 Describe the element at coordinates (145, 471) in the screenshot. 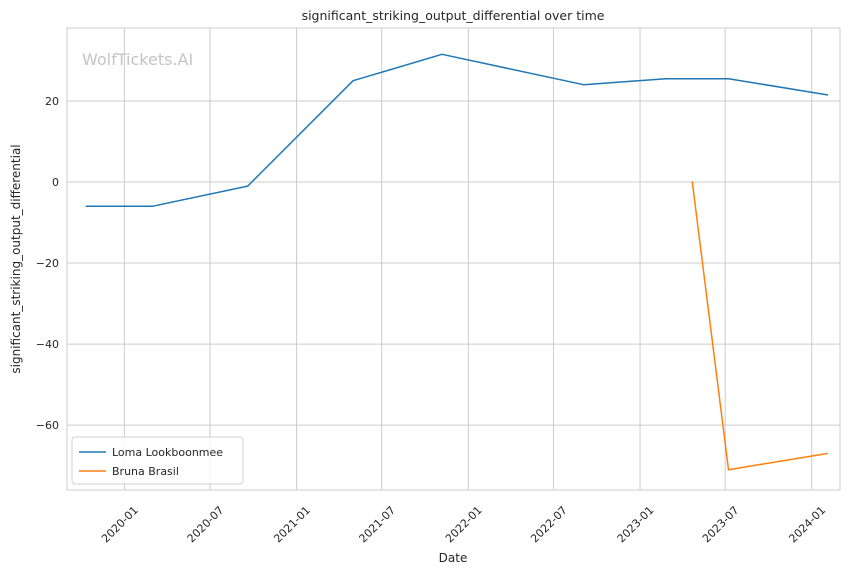

I see `legend-label-bruna: Bruna Brasil` at that location.